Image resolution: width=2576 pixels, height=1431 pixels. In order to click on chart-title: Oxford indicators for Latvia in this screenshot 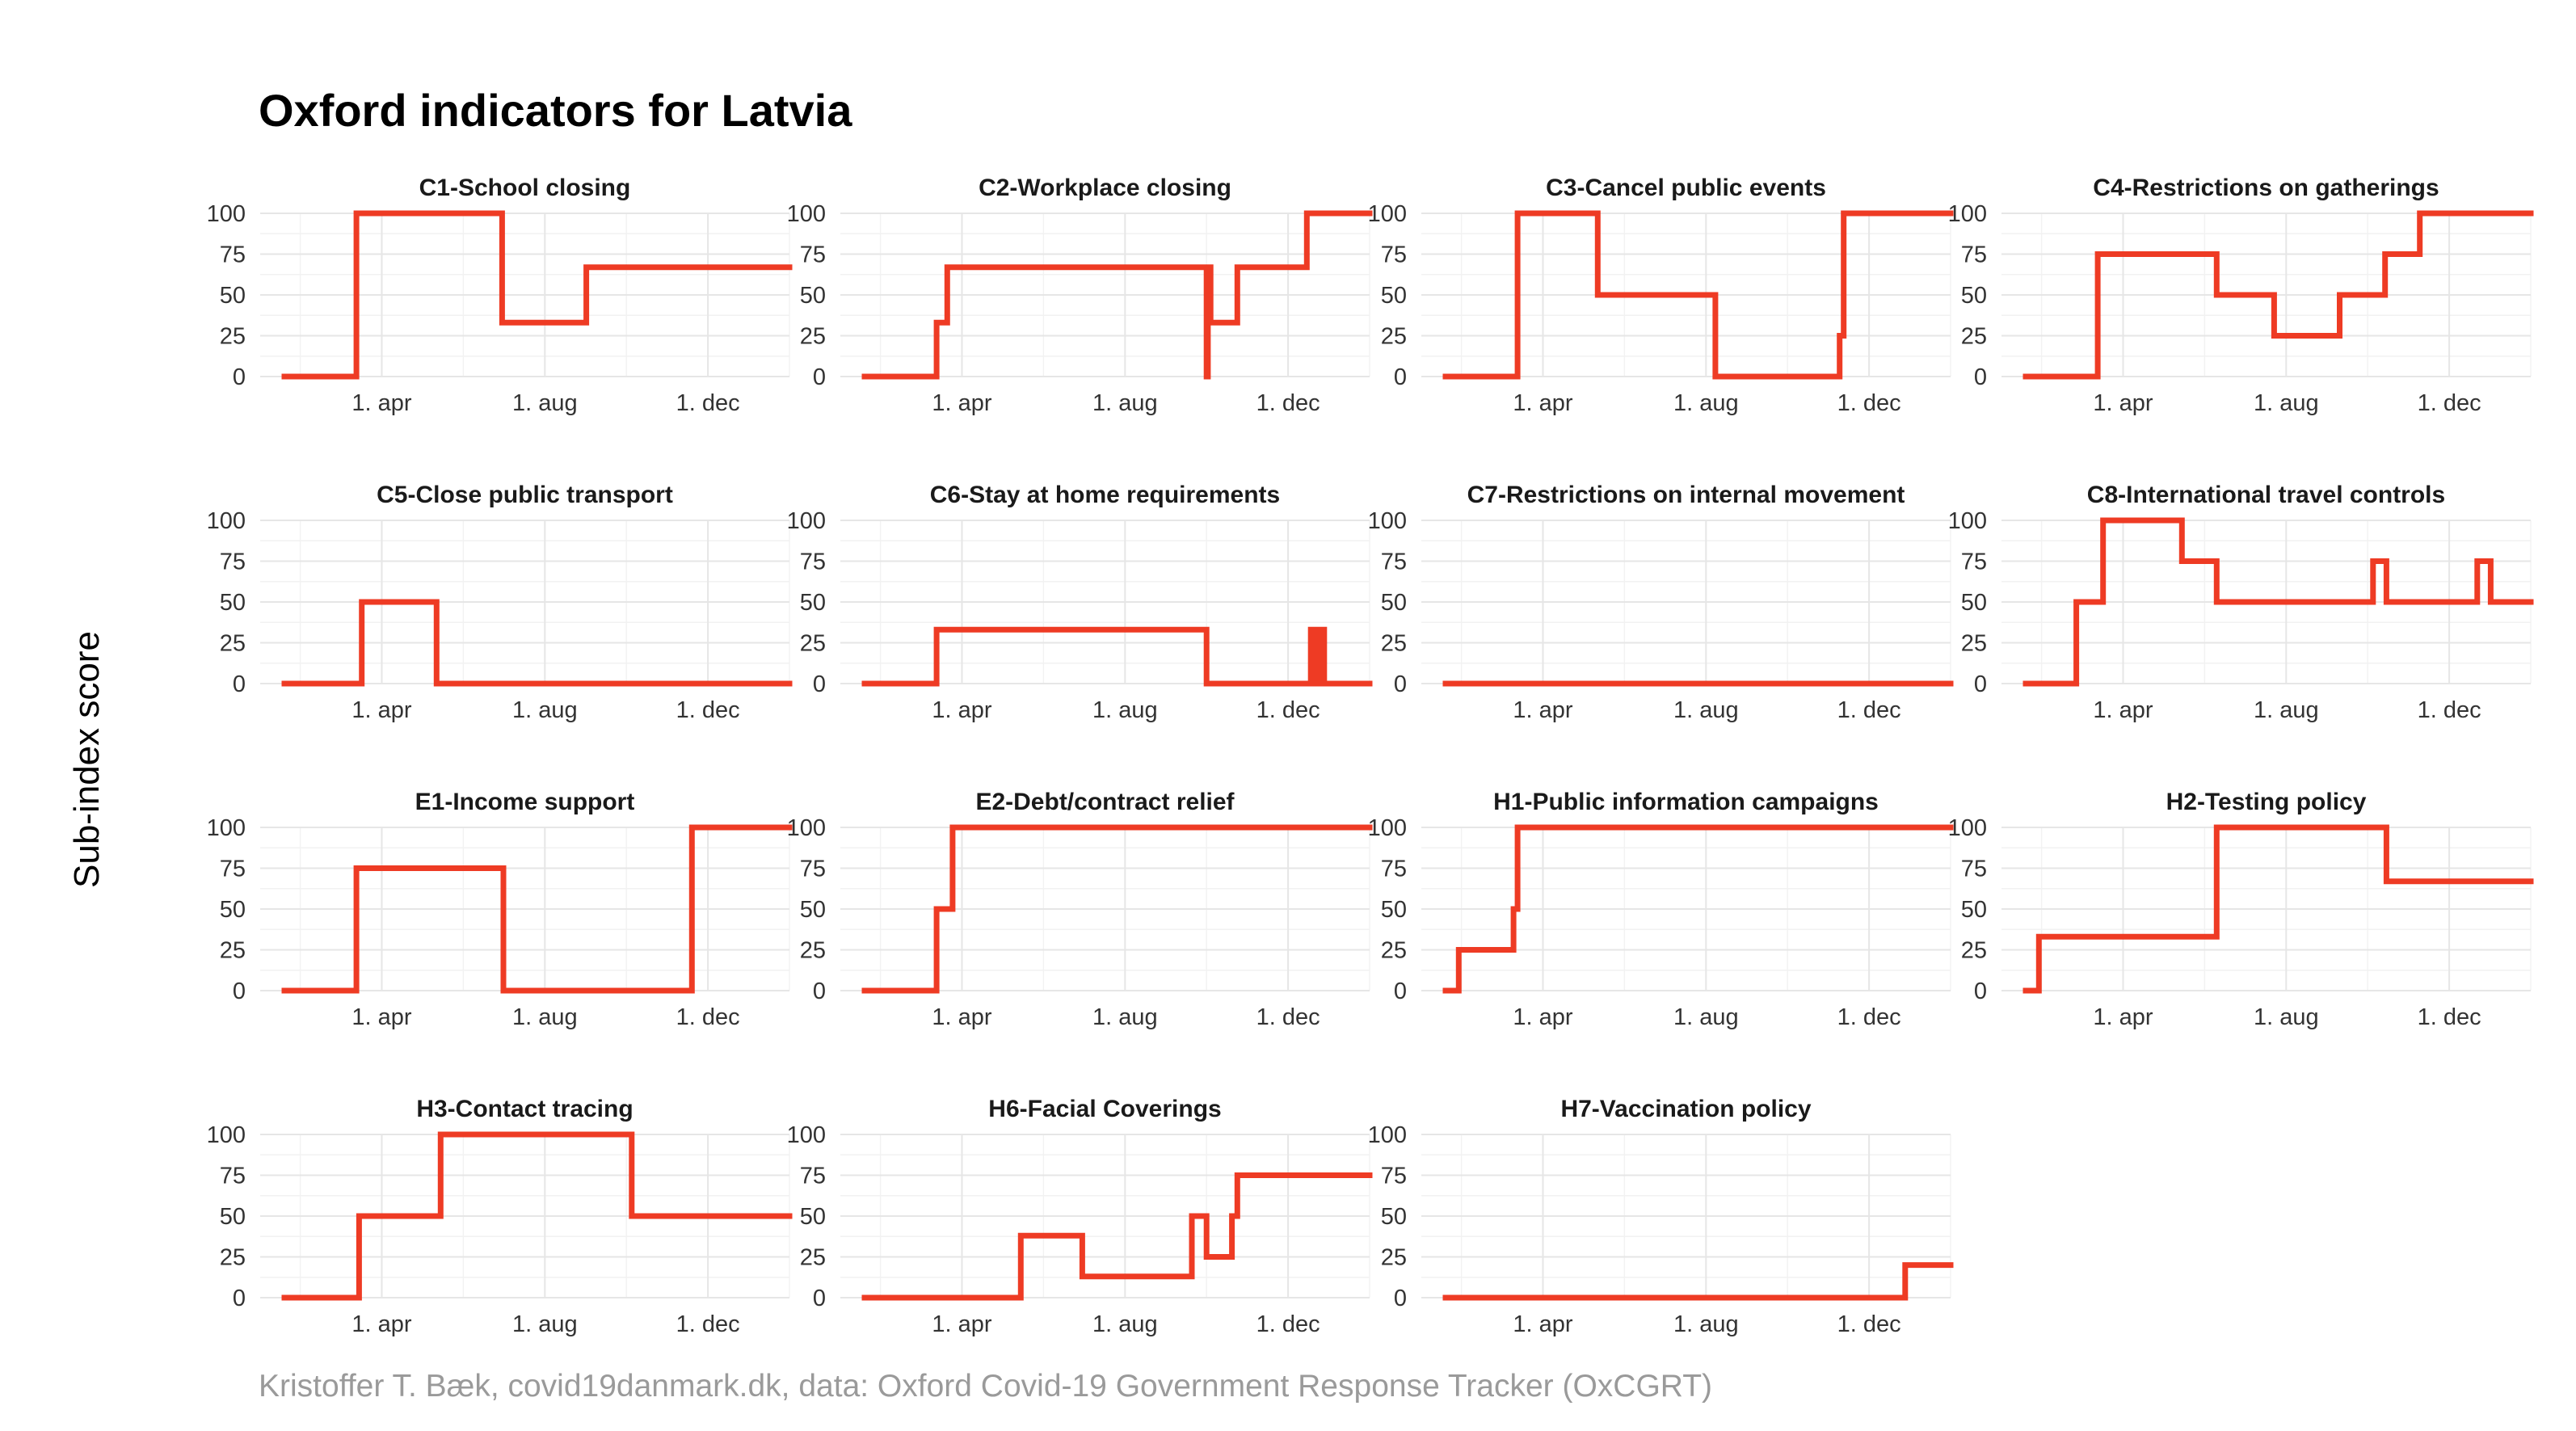, I will do `click(555, 110)`.